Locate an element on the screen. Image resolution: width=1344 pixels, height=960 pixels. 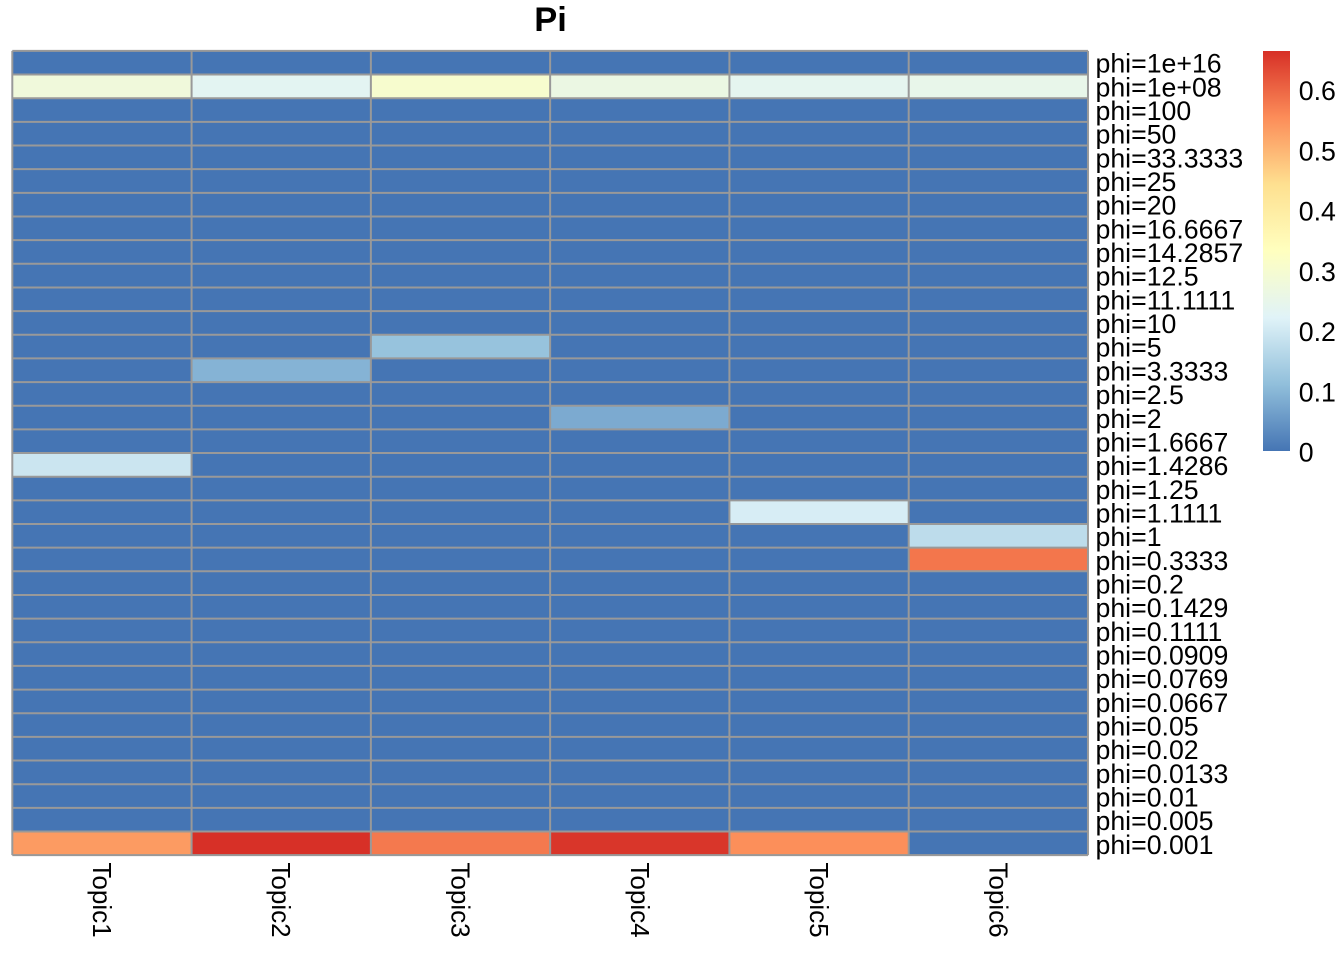
svg-text: phi=0.0909 is located at coordinates (1162, 655).